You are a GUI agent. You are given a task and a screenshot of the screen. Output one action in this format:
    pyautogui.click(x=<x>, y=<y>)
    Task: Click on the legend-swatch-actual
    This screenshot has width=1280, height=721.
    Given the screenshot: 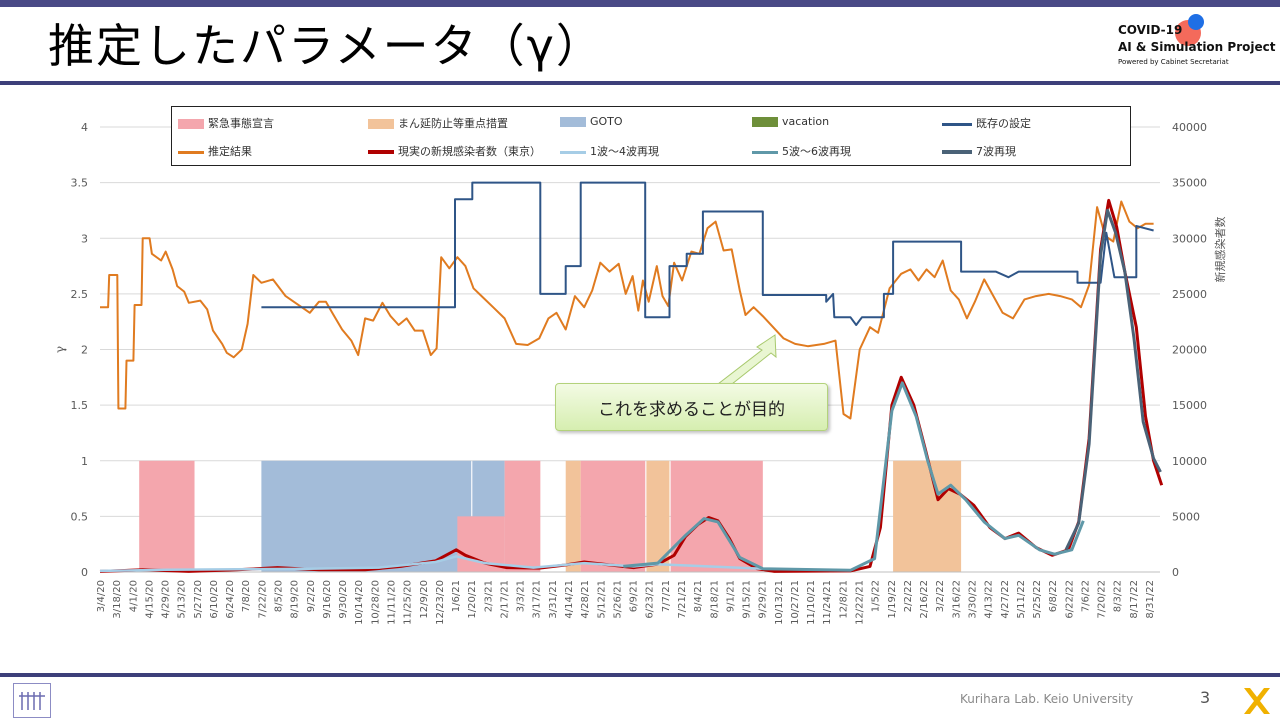 What is the action you would take?
    pyautogui.click(x=381, y=152)
    